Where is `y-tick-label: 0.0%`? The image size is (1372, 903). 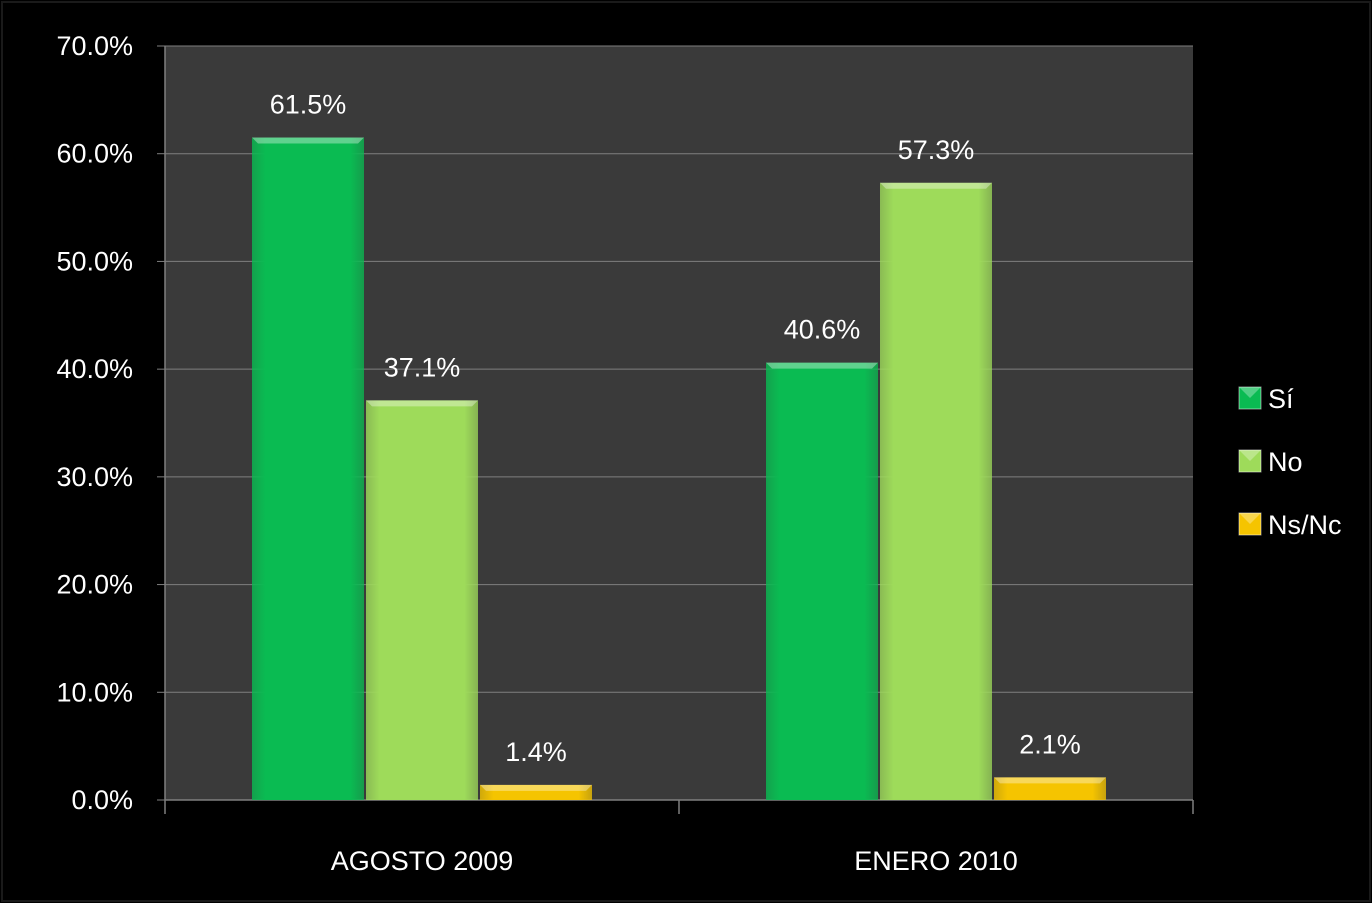
y-tick-label: 0.0% is located at coordinates (102, 800).